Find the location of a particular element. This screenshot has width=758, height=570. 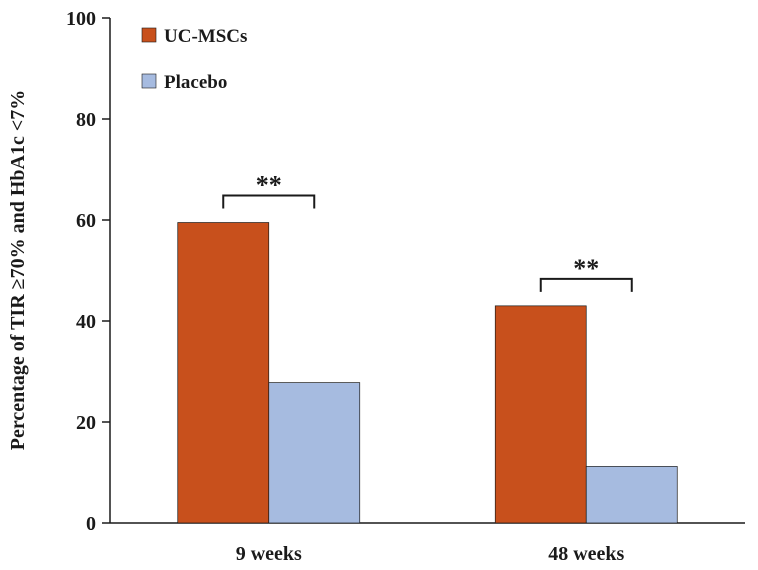

legend-label-uc-mscs: UC-MSCs is located at coordinates (205, 36).